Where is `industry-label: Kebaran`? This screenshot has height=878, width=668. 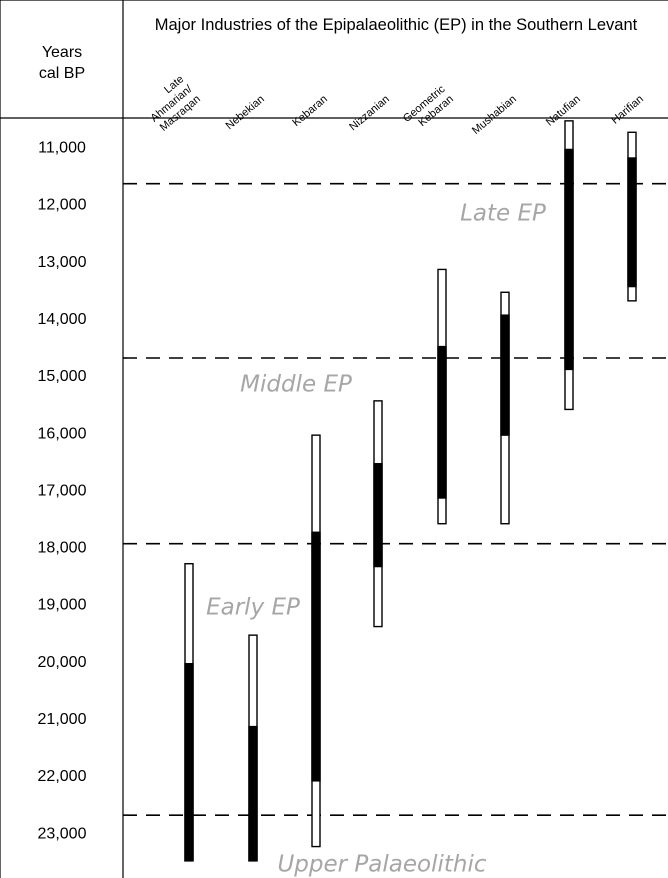
industry-label: Kebaran is located at coordinates (310, 111).